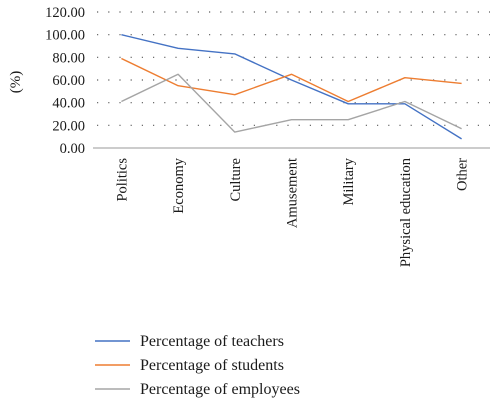  What do you see at coordinates (68, 58) in the screenshot?
I see `y-tick-label: 80.00` at bounding box center [68, 58].